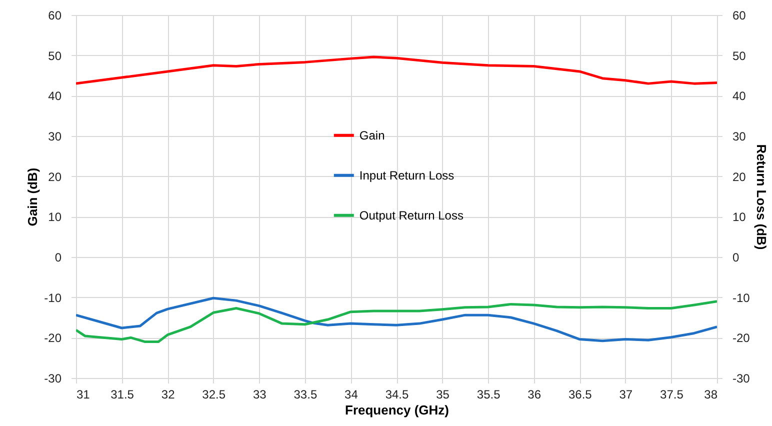 Image resolution: width=772 pixels, height=426 pixels. I want to click on y-tick-label: -10, so click(53, 297).